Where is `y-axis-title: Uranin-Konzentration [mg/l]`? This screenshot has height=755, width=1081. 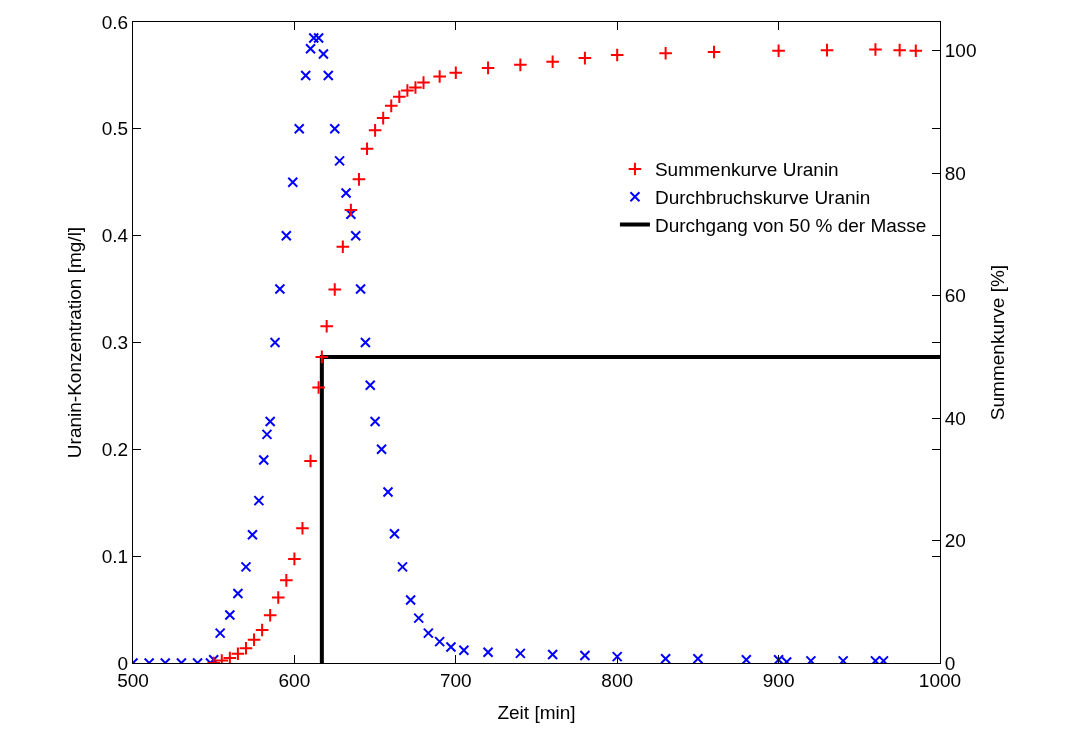 y-axis-title: Uranin-Konzentration [mg/l] is located at coordinates (74, 342).